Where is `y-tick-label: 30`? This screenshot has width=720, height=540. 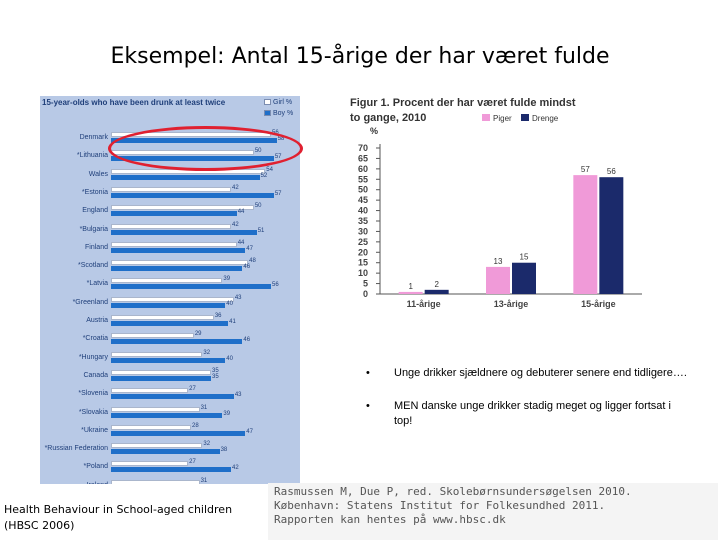
y-tick-label: 30 is located at coordinates (363, 231).